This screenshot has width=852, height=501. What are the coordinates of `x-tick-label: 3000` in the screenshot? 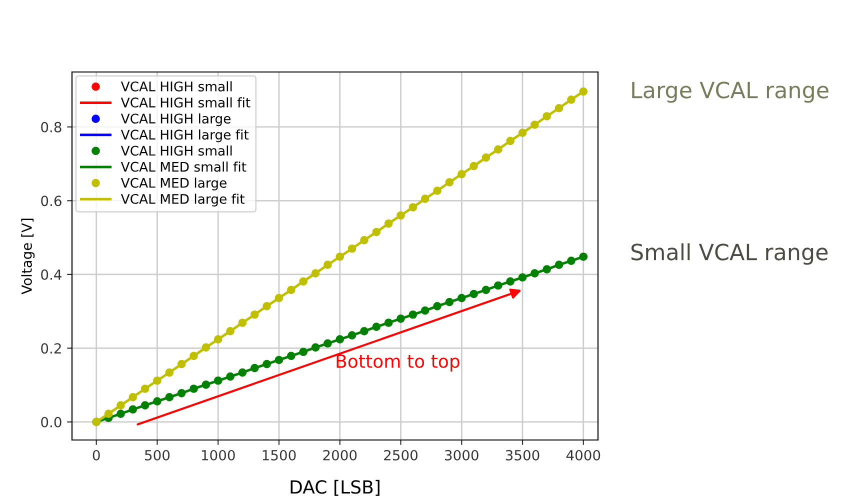 It's located at (461, 455).